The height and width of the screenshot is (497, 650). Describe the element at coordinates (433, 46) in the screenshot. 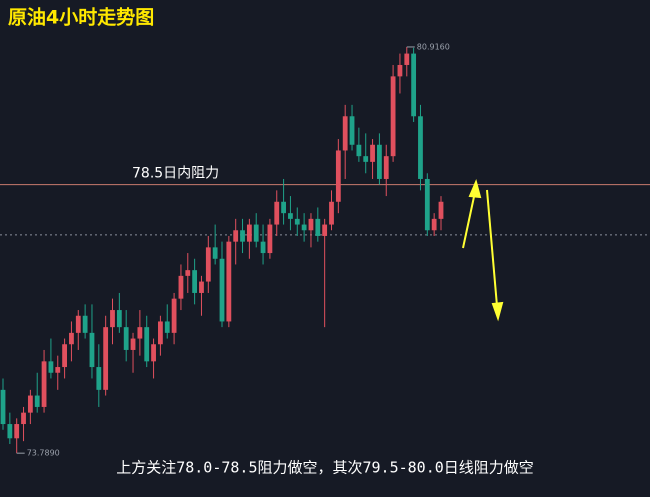

I see `high-label: 80.9160` at that location.